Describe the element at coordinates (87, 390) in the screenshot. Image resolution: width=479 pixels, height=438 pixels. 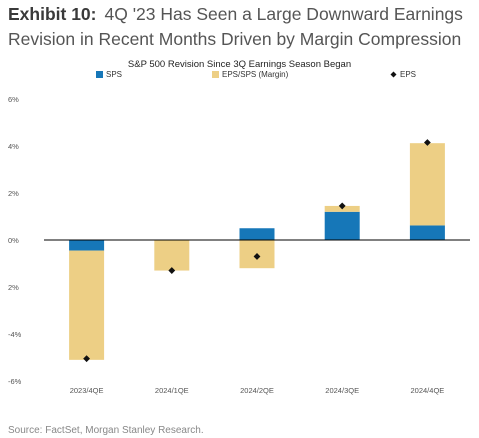
I see `x-tick-label: 2023/4QE` at that location.